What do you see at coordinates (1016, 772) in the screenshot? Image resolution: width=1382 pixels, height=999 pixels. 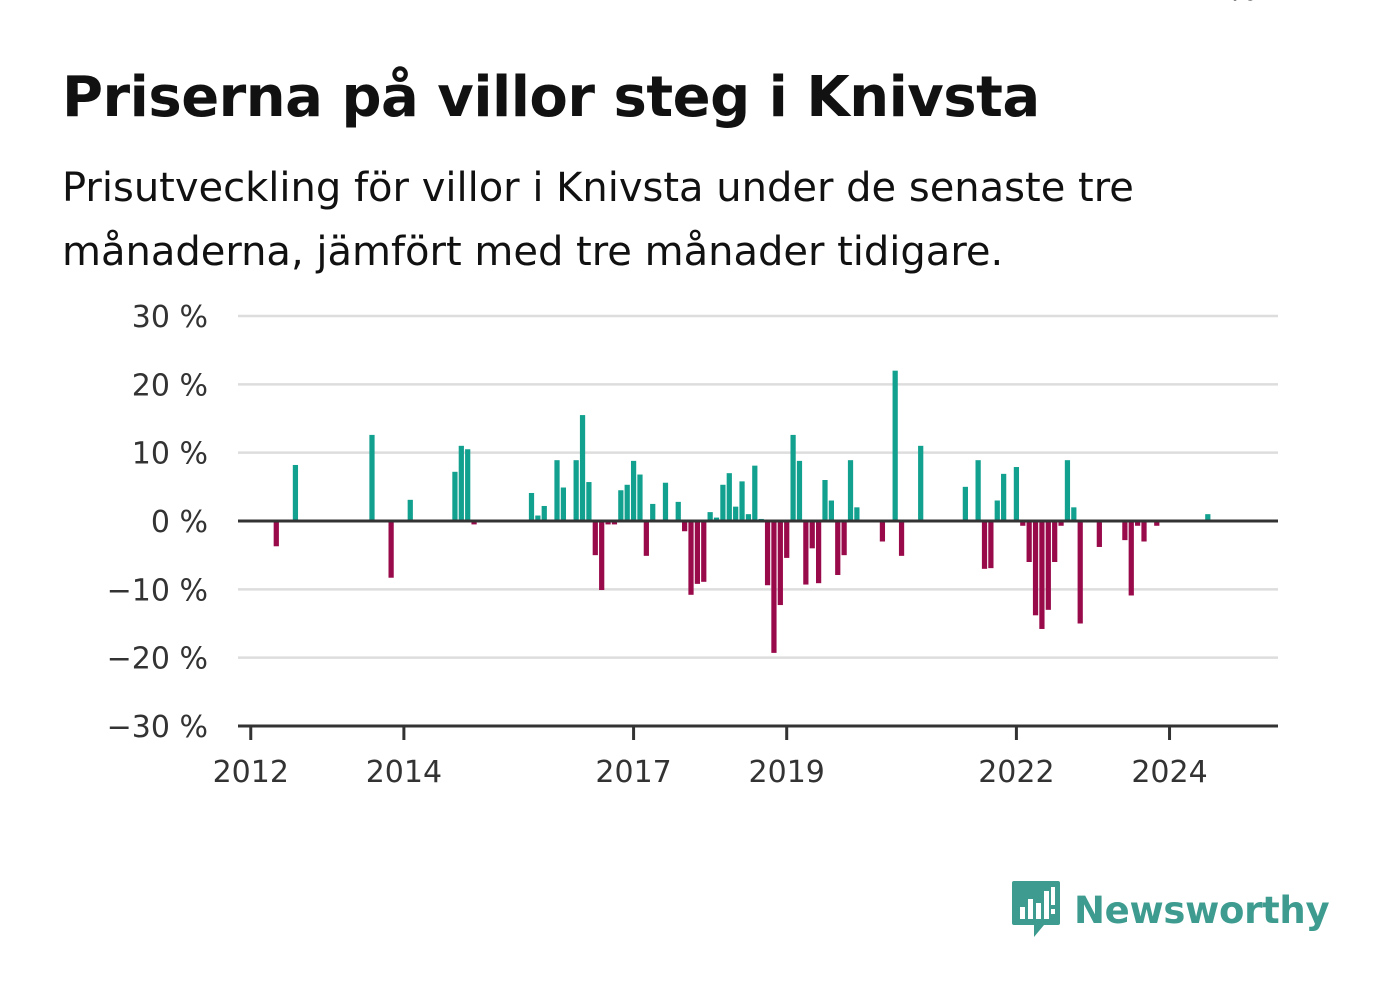 I see `x-tick-label: 2022` at bounding box center [1016, 772].